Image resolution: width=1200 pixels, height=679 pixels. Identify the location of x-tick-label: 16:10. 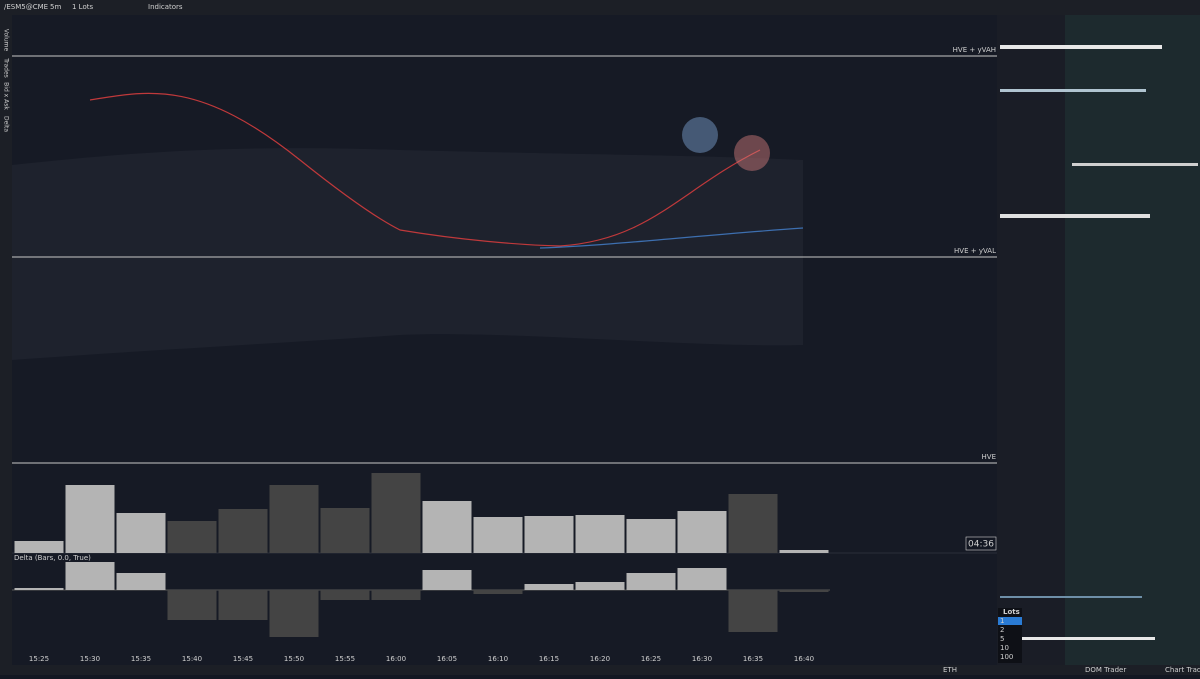
(498, 659).